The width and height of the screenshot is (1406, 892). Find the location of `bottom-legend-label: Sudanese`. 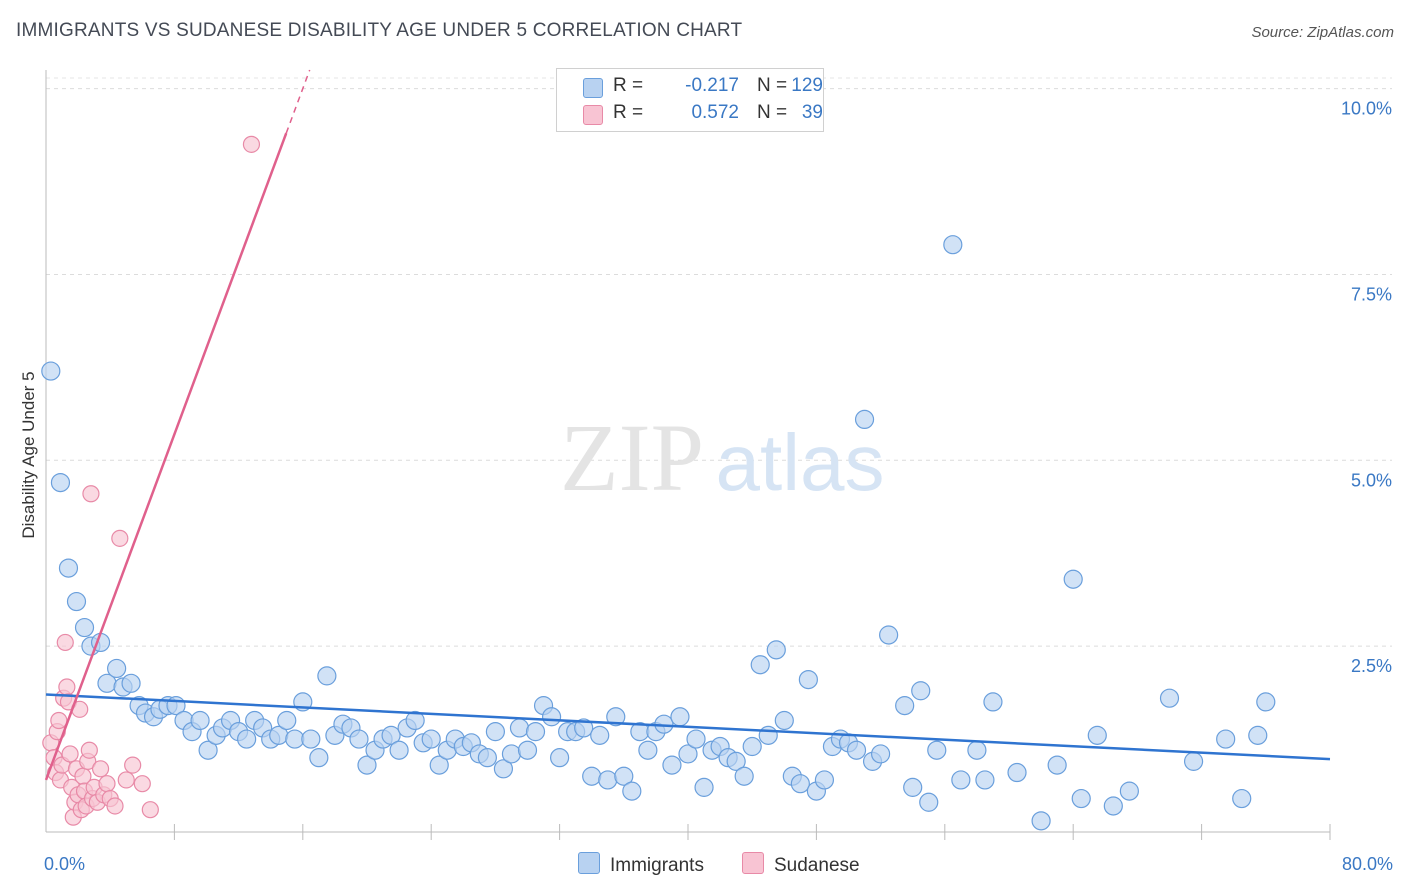

bottom-legend-label: Sudanese is located at coordinates (817, 865).